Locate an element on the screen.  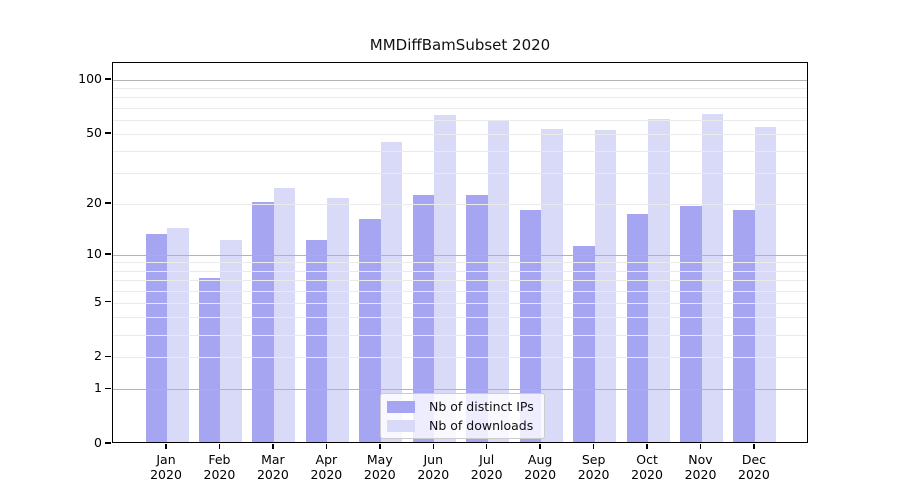
chart-title: MMDiffBamSubset 2020 is located at coordinates (460, 45).